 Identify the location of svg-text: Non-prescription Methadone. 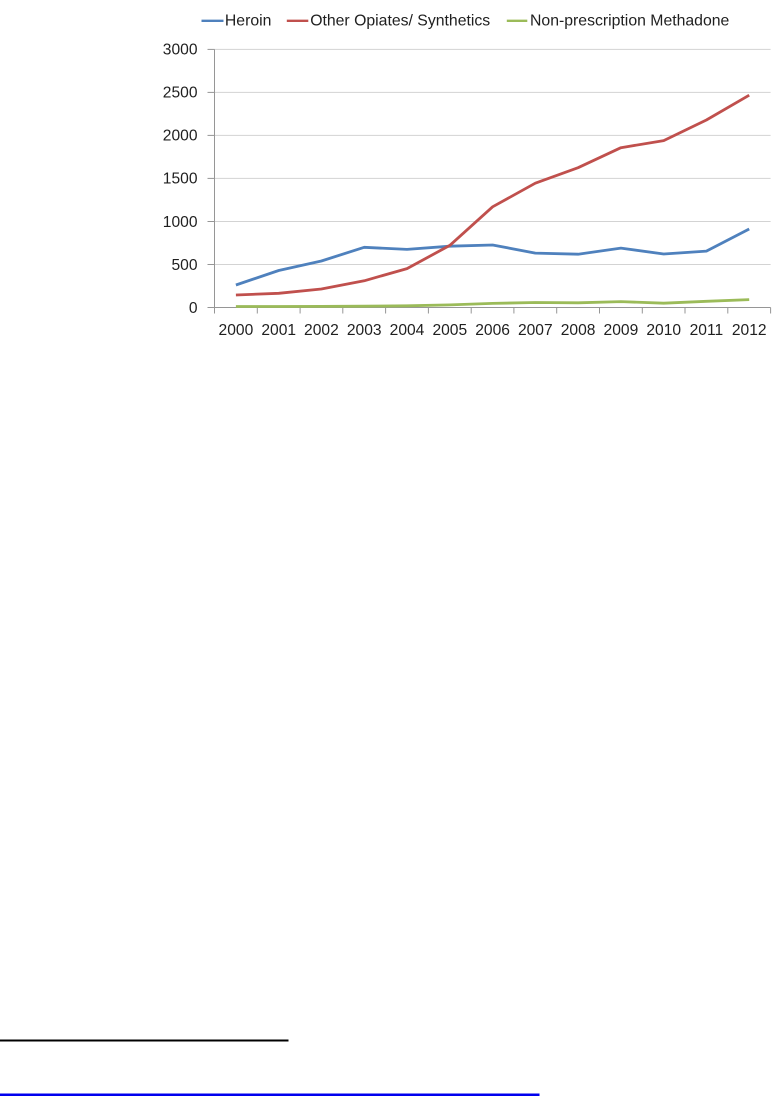
(630, 21).